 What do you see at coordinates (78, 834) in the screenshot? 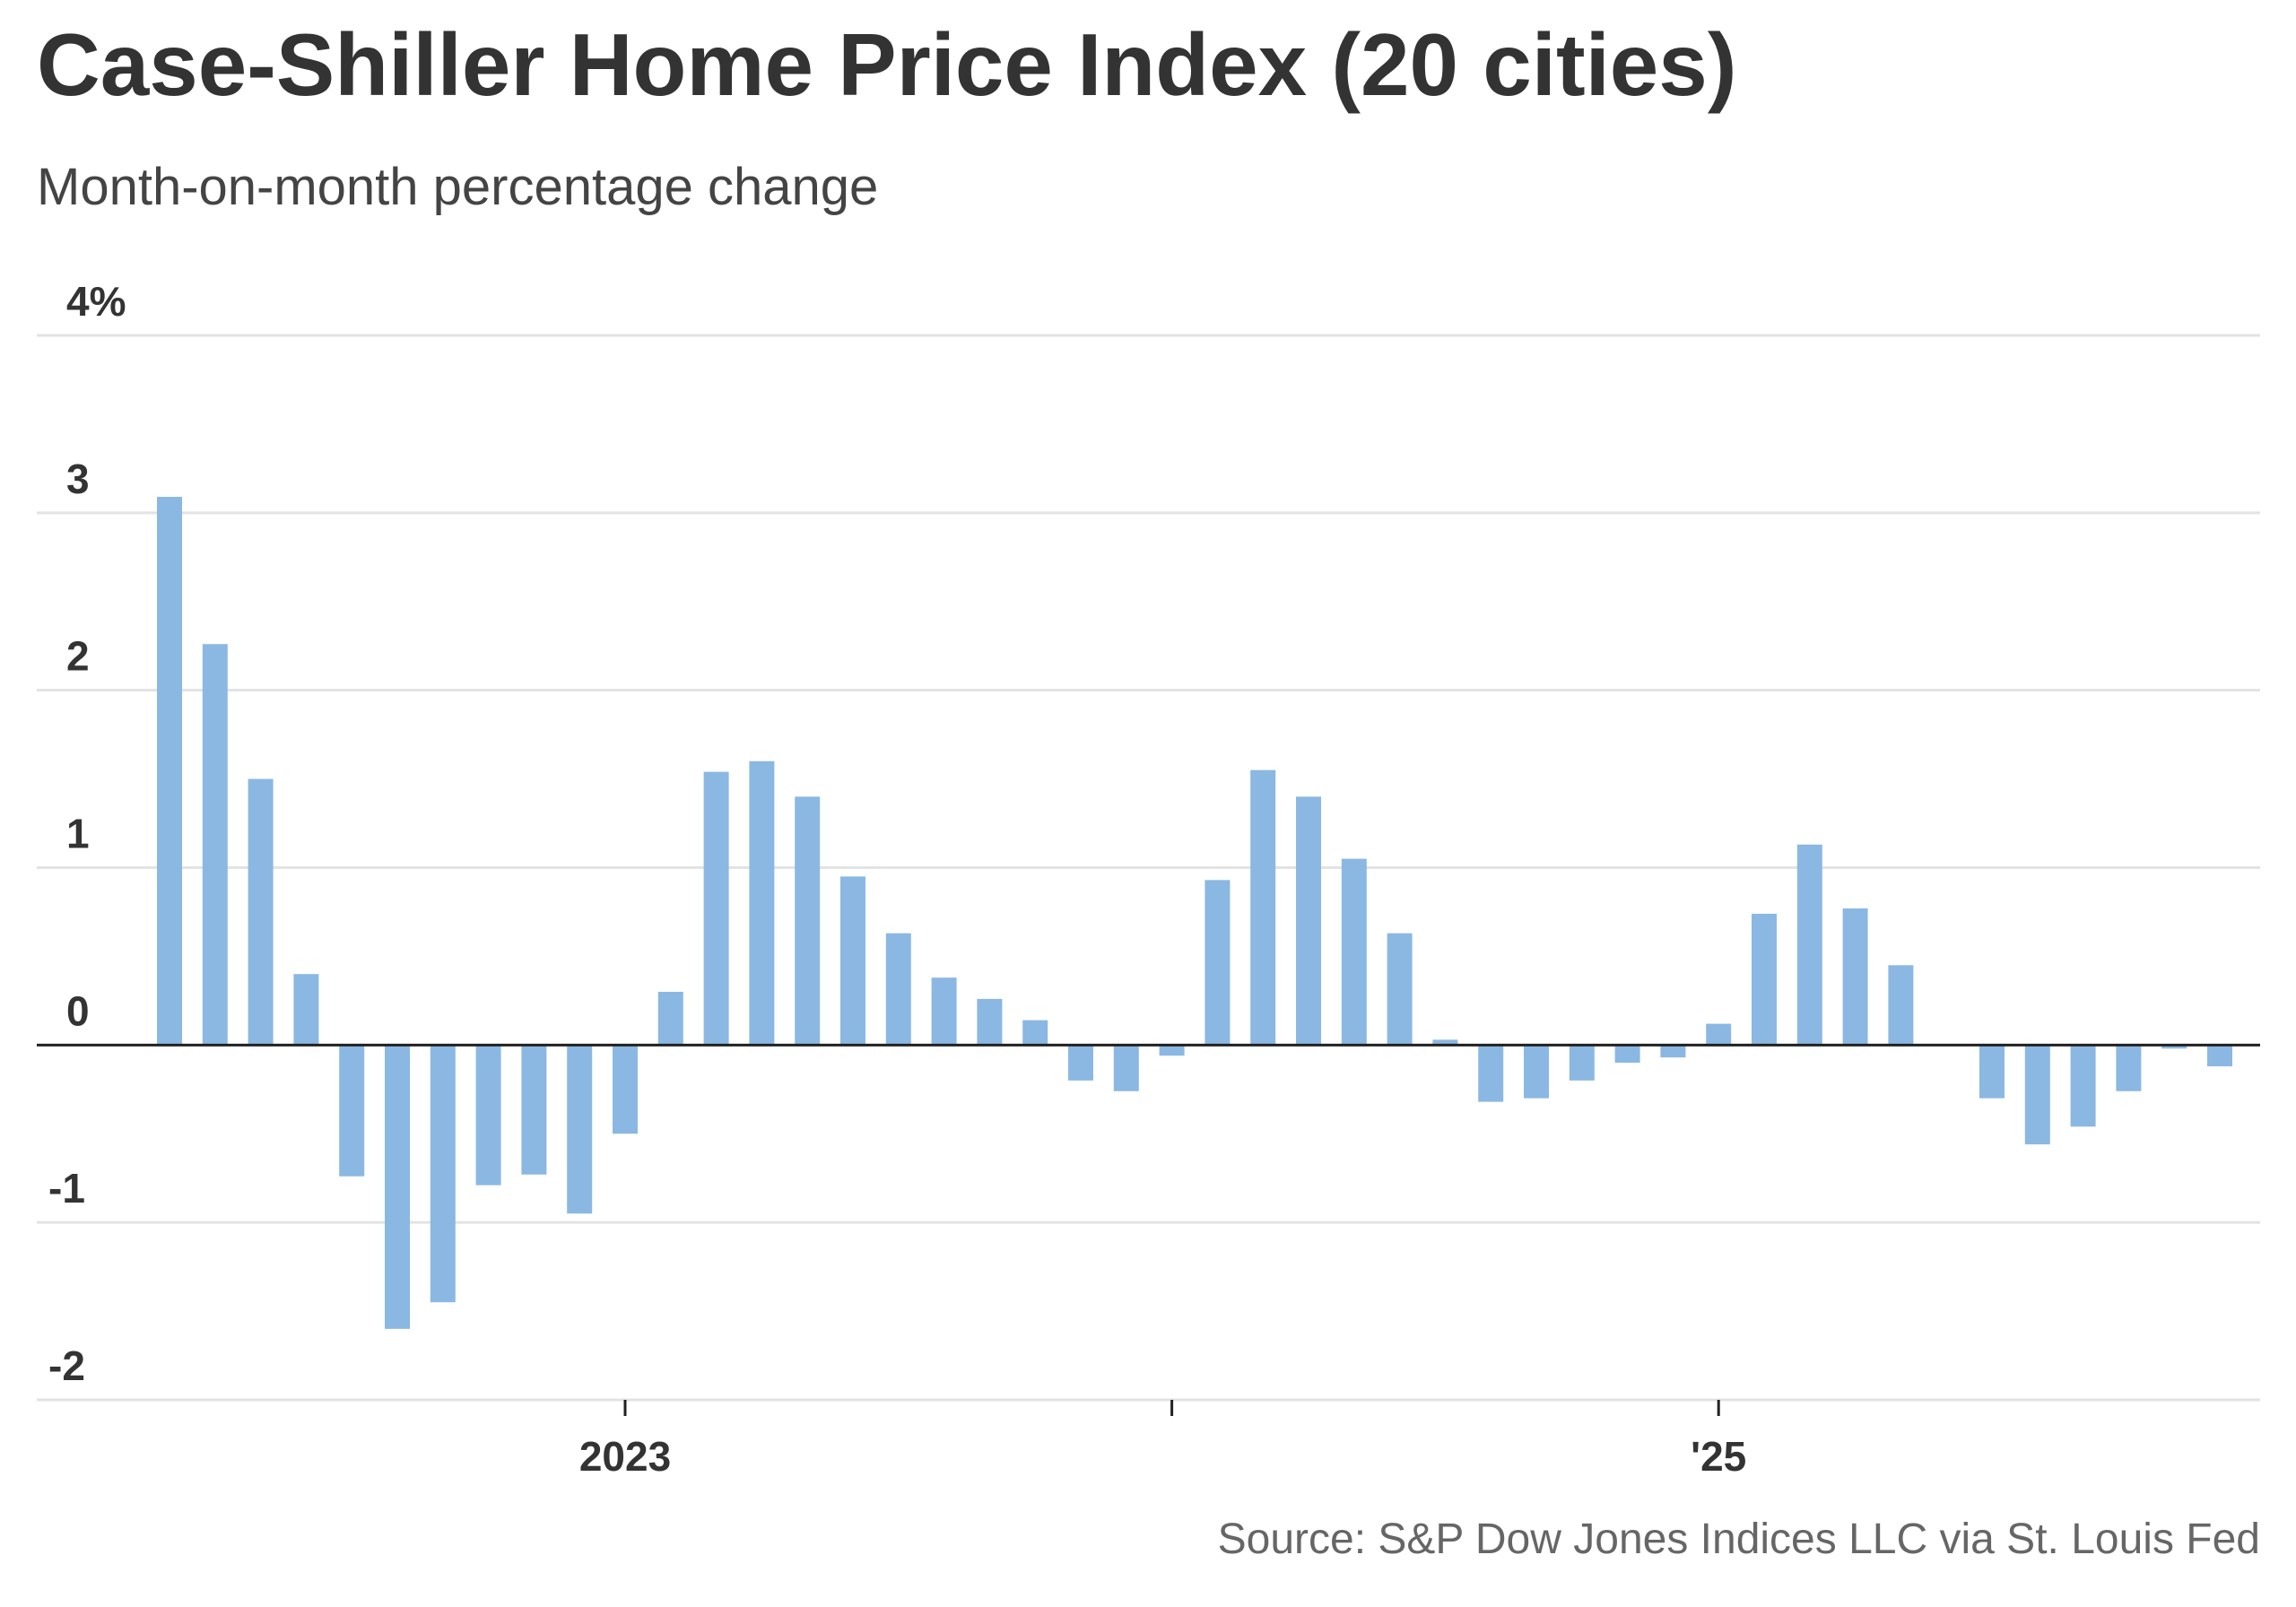
I see `y-tick-label: 1` at bounding box center [78, 834].